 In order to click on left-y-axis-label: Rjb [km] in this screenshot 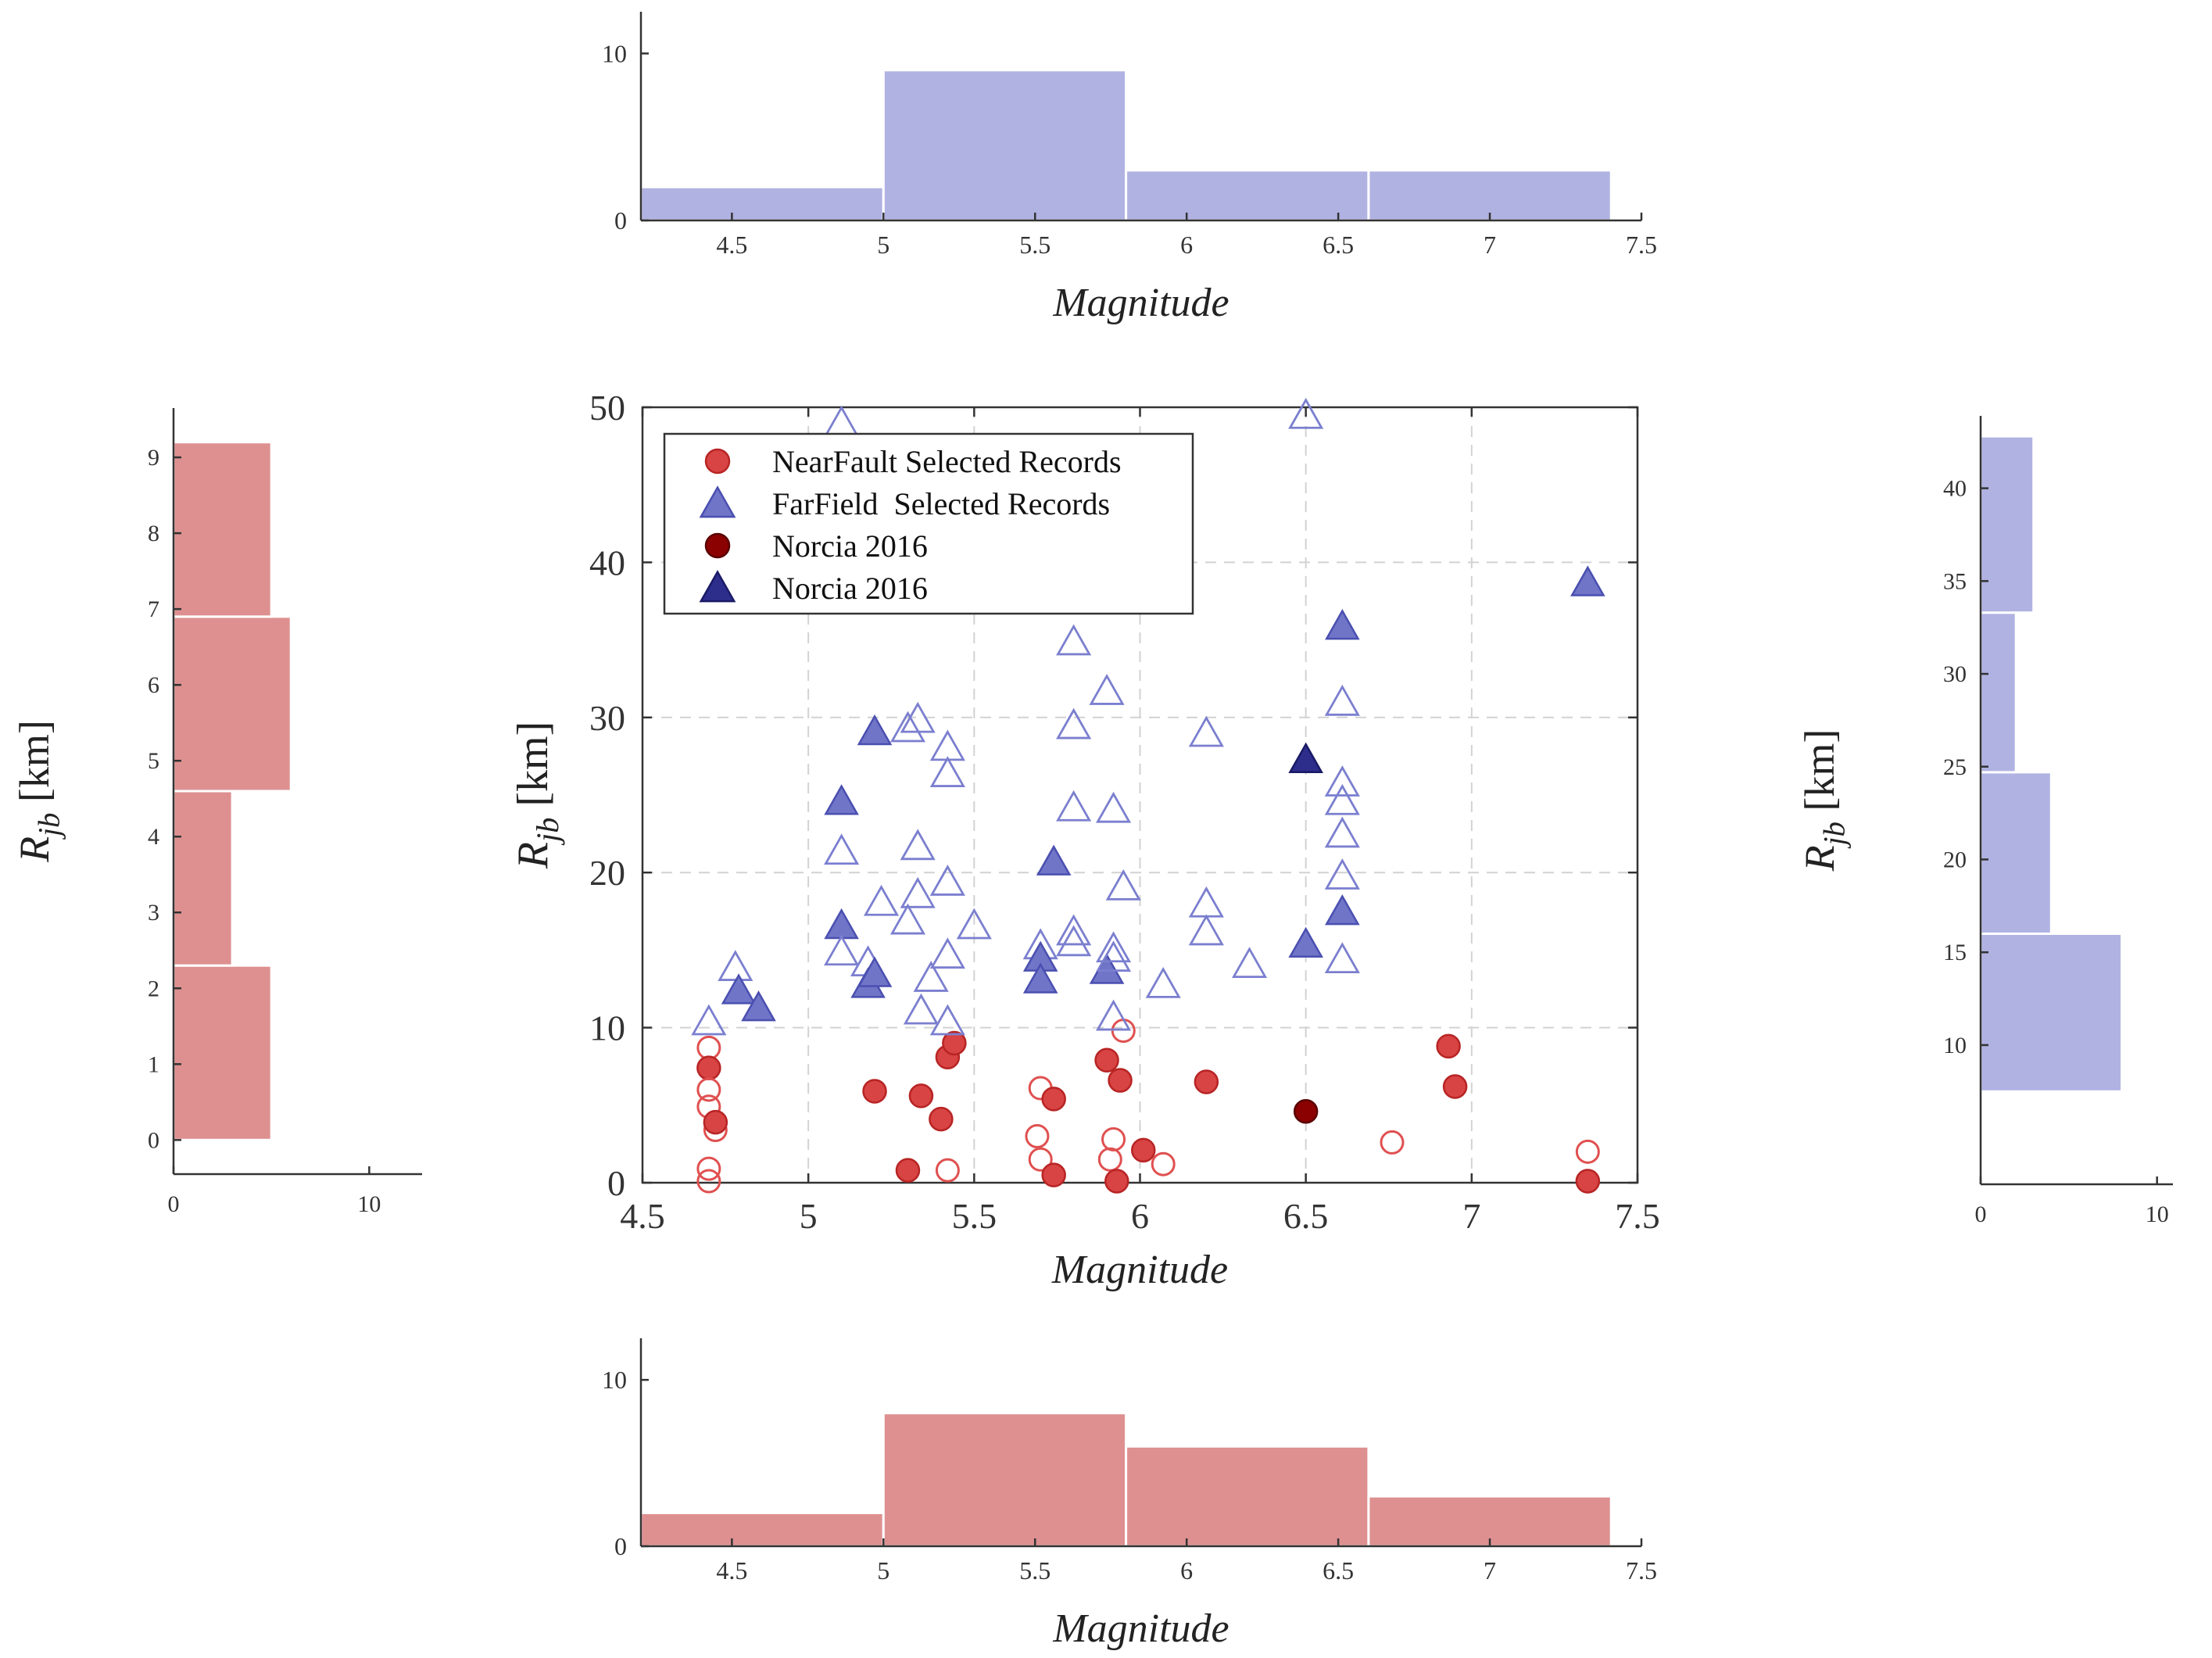, I will do `click(38, 791)`.